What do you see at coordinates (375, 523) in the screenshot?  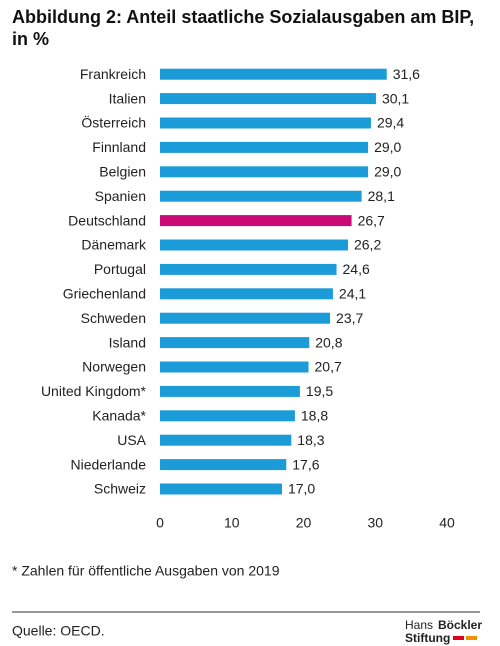 I see `x-tick-label: 30` at bounding box center [375, 523].